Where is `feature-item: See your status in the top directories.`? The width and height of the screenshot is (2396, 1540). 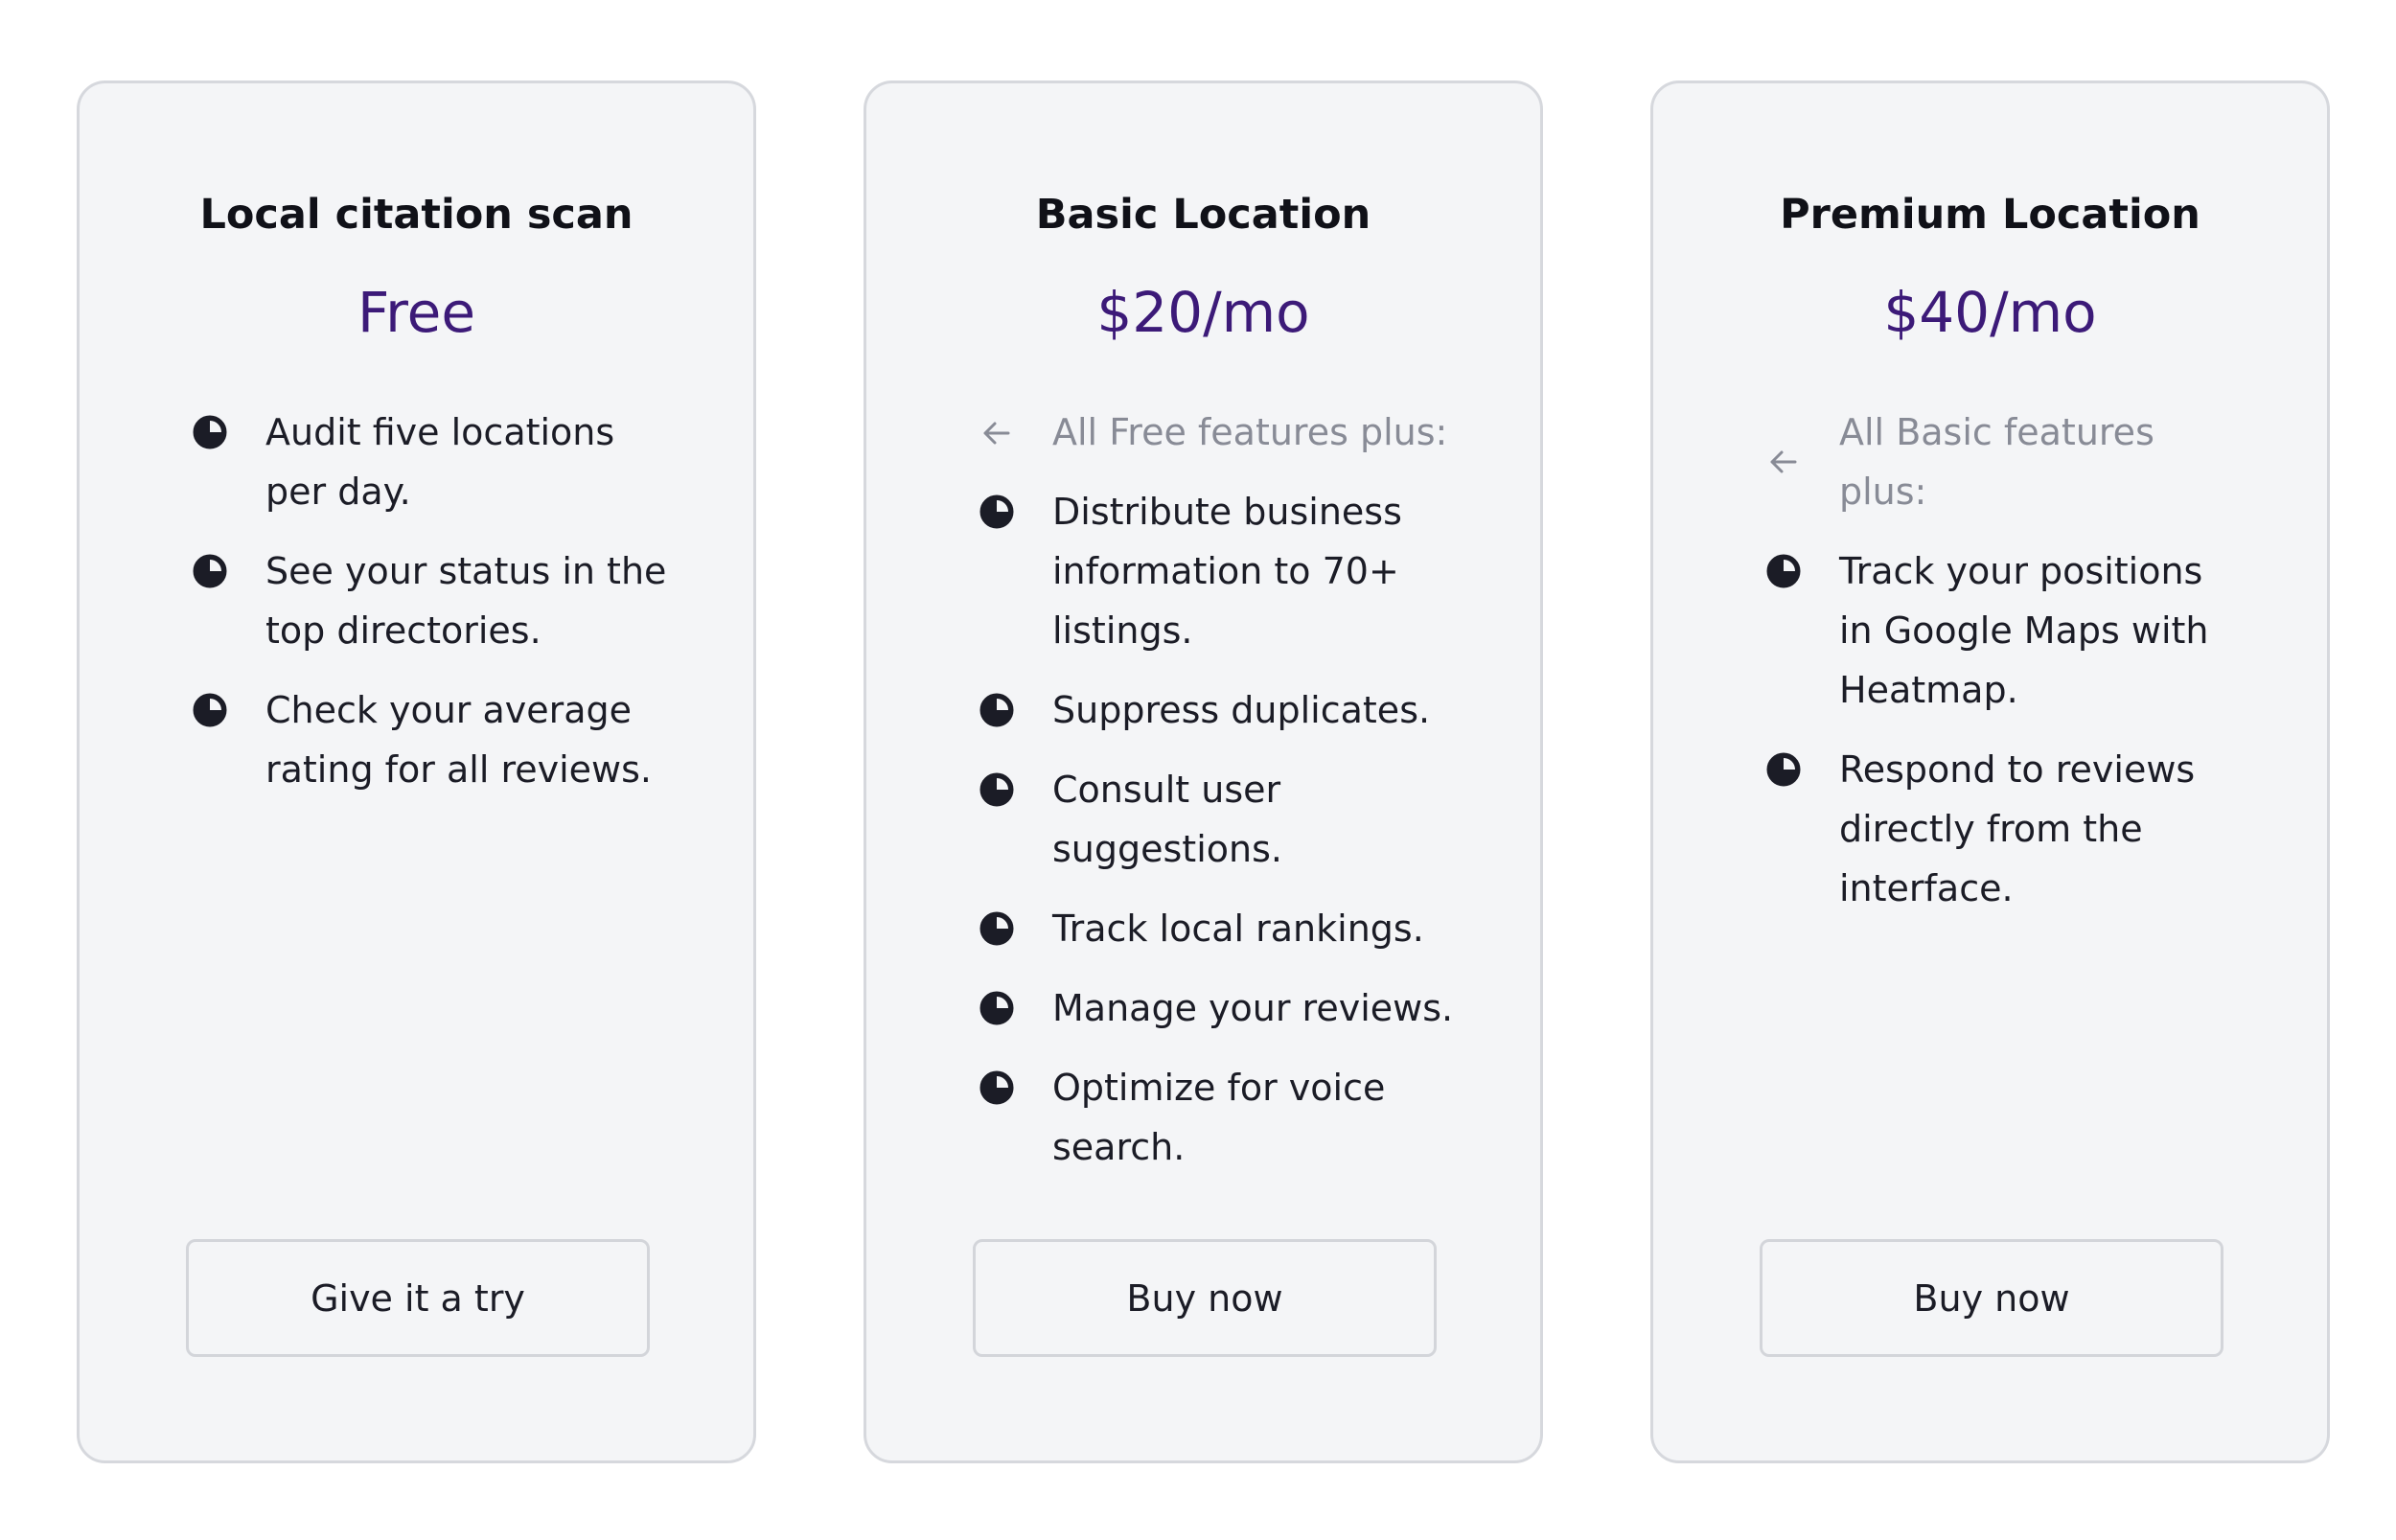 feature-item: See your status in the top directories. is located at coordinates (432, 600).